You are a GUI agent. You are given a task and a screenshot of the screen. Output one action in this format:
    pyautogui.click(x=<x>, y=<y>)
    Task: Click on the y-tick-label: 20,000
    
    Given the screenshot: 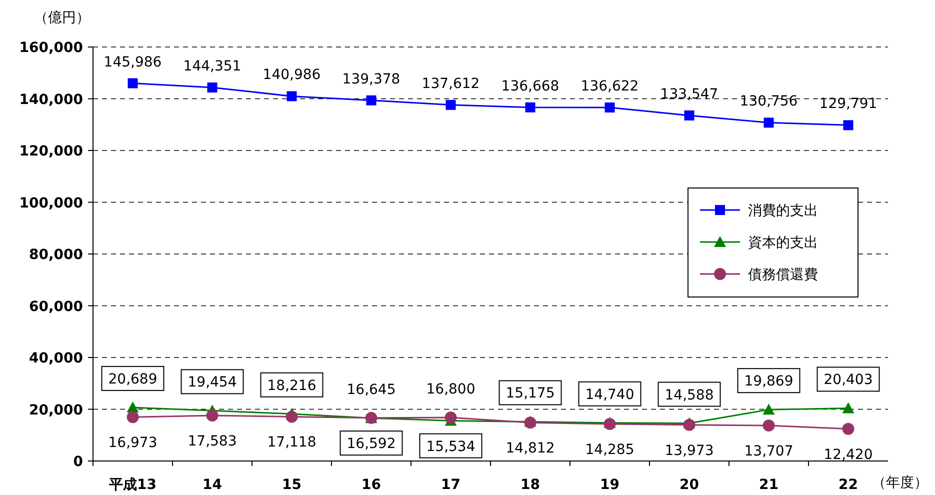 What is the action you would take?
    pyautogui.click(x=56, y=410)
    